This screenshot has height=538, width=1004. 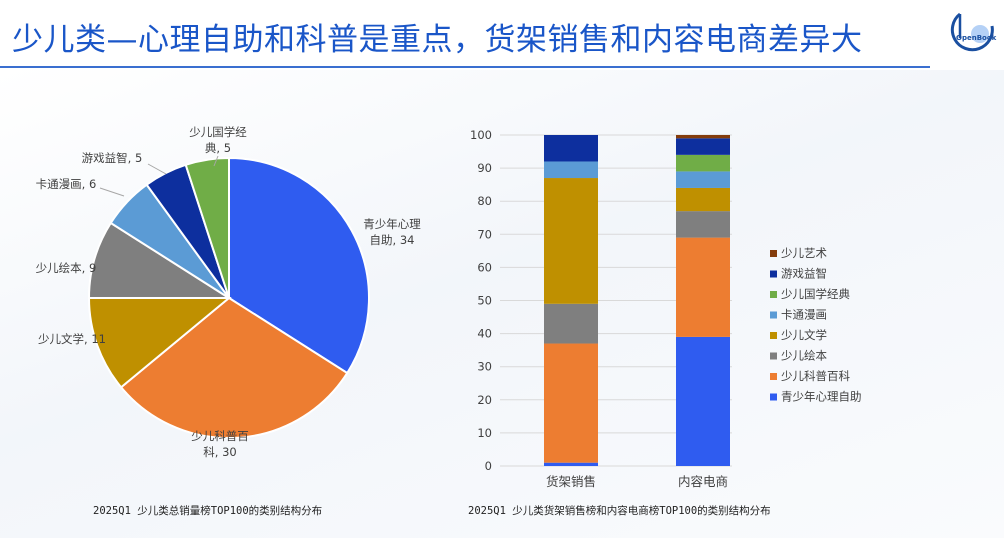 I want to click on pie-data-label-3: 少儿绘本, 9, so click(x=66, y=268).